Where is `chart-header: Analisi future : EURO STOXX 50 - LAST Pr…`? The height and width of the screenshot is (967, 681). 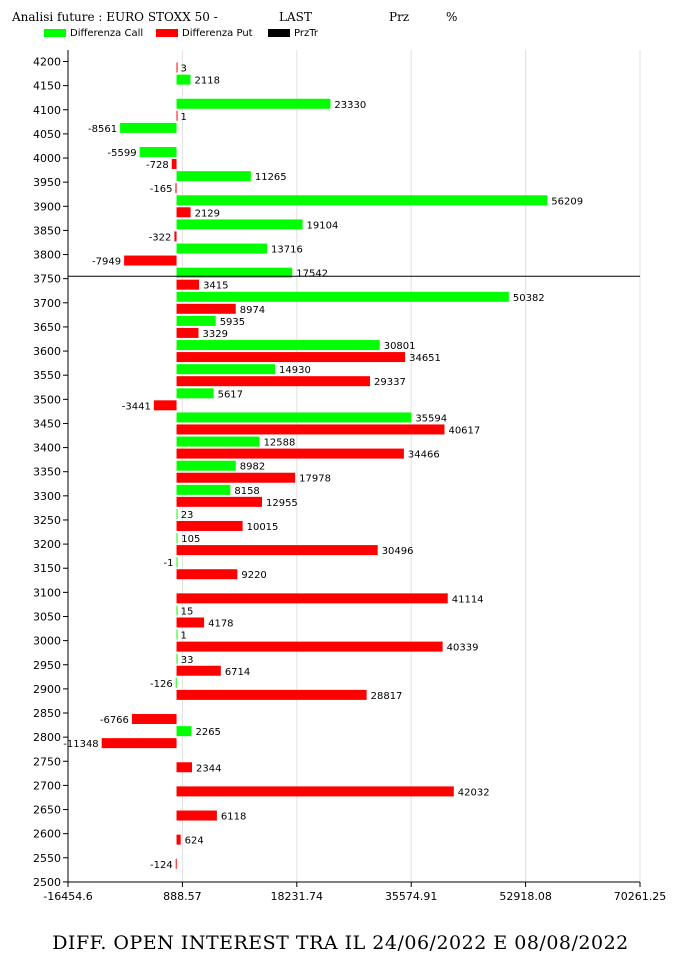
chart-header: Analisi future : EURO STOXX 50 - LAST Pr… is located at coordinates (340, 22).